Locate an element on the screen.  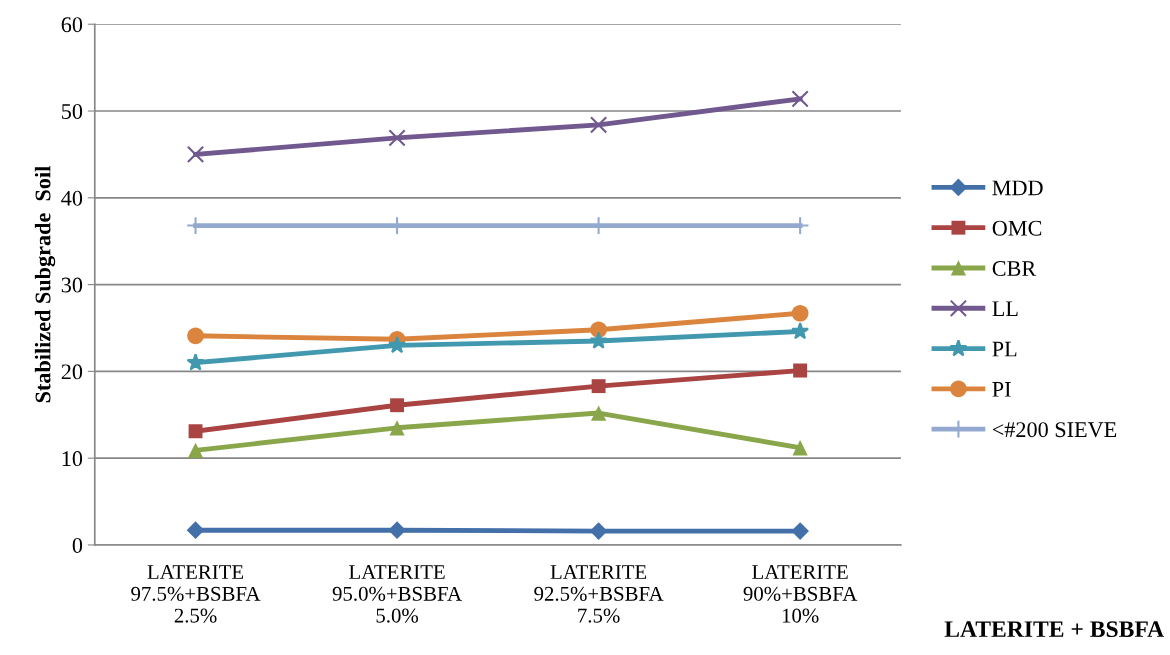
y-tick-label: 20 is located at coordinates (72, 372).